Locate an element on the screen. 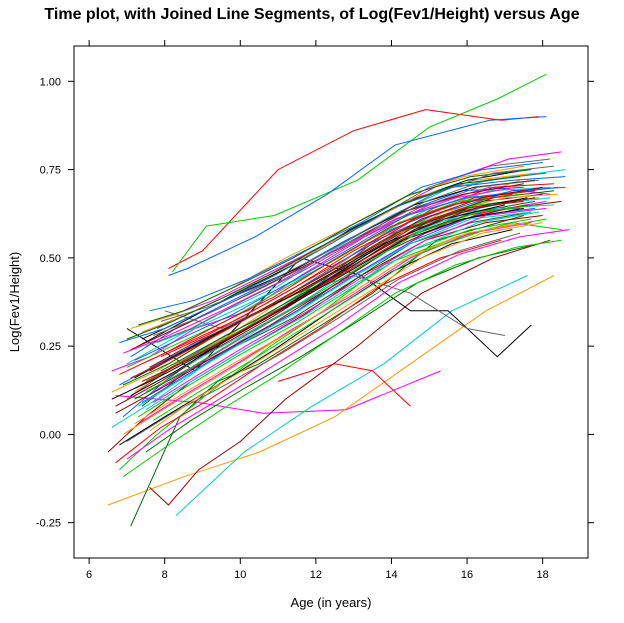 This screenshot has height=623, width=624. x-tick-label: 18 is located at coordinates (543, 575).